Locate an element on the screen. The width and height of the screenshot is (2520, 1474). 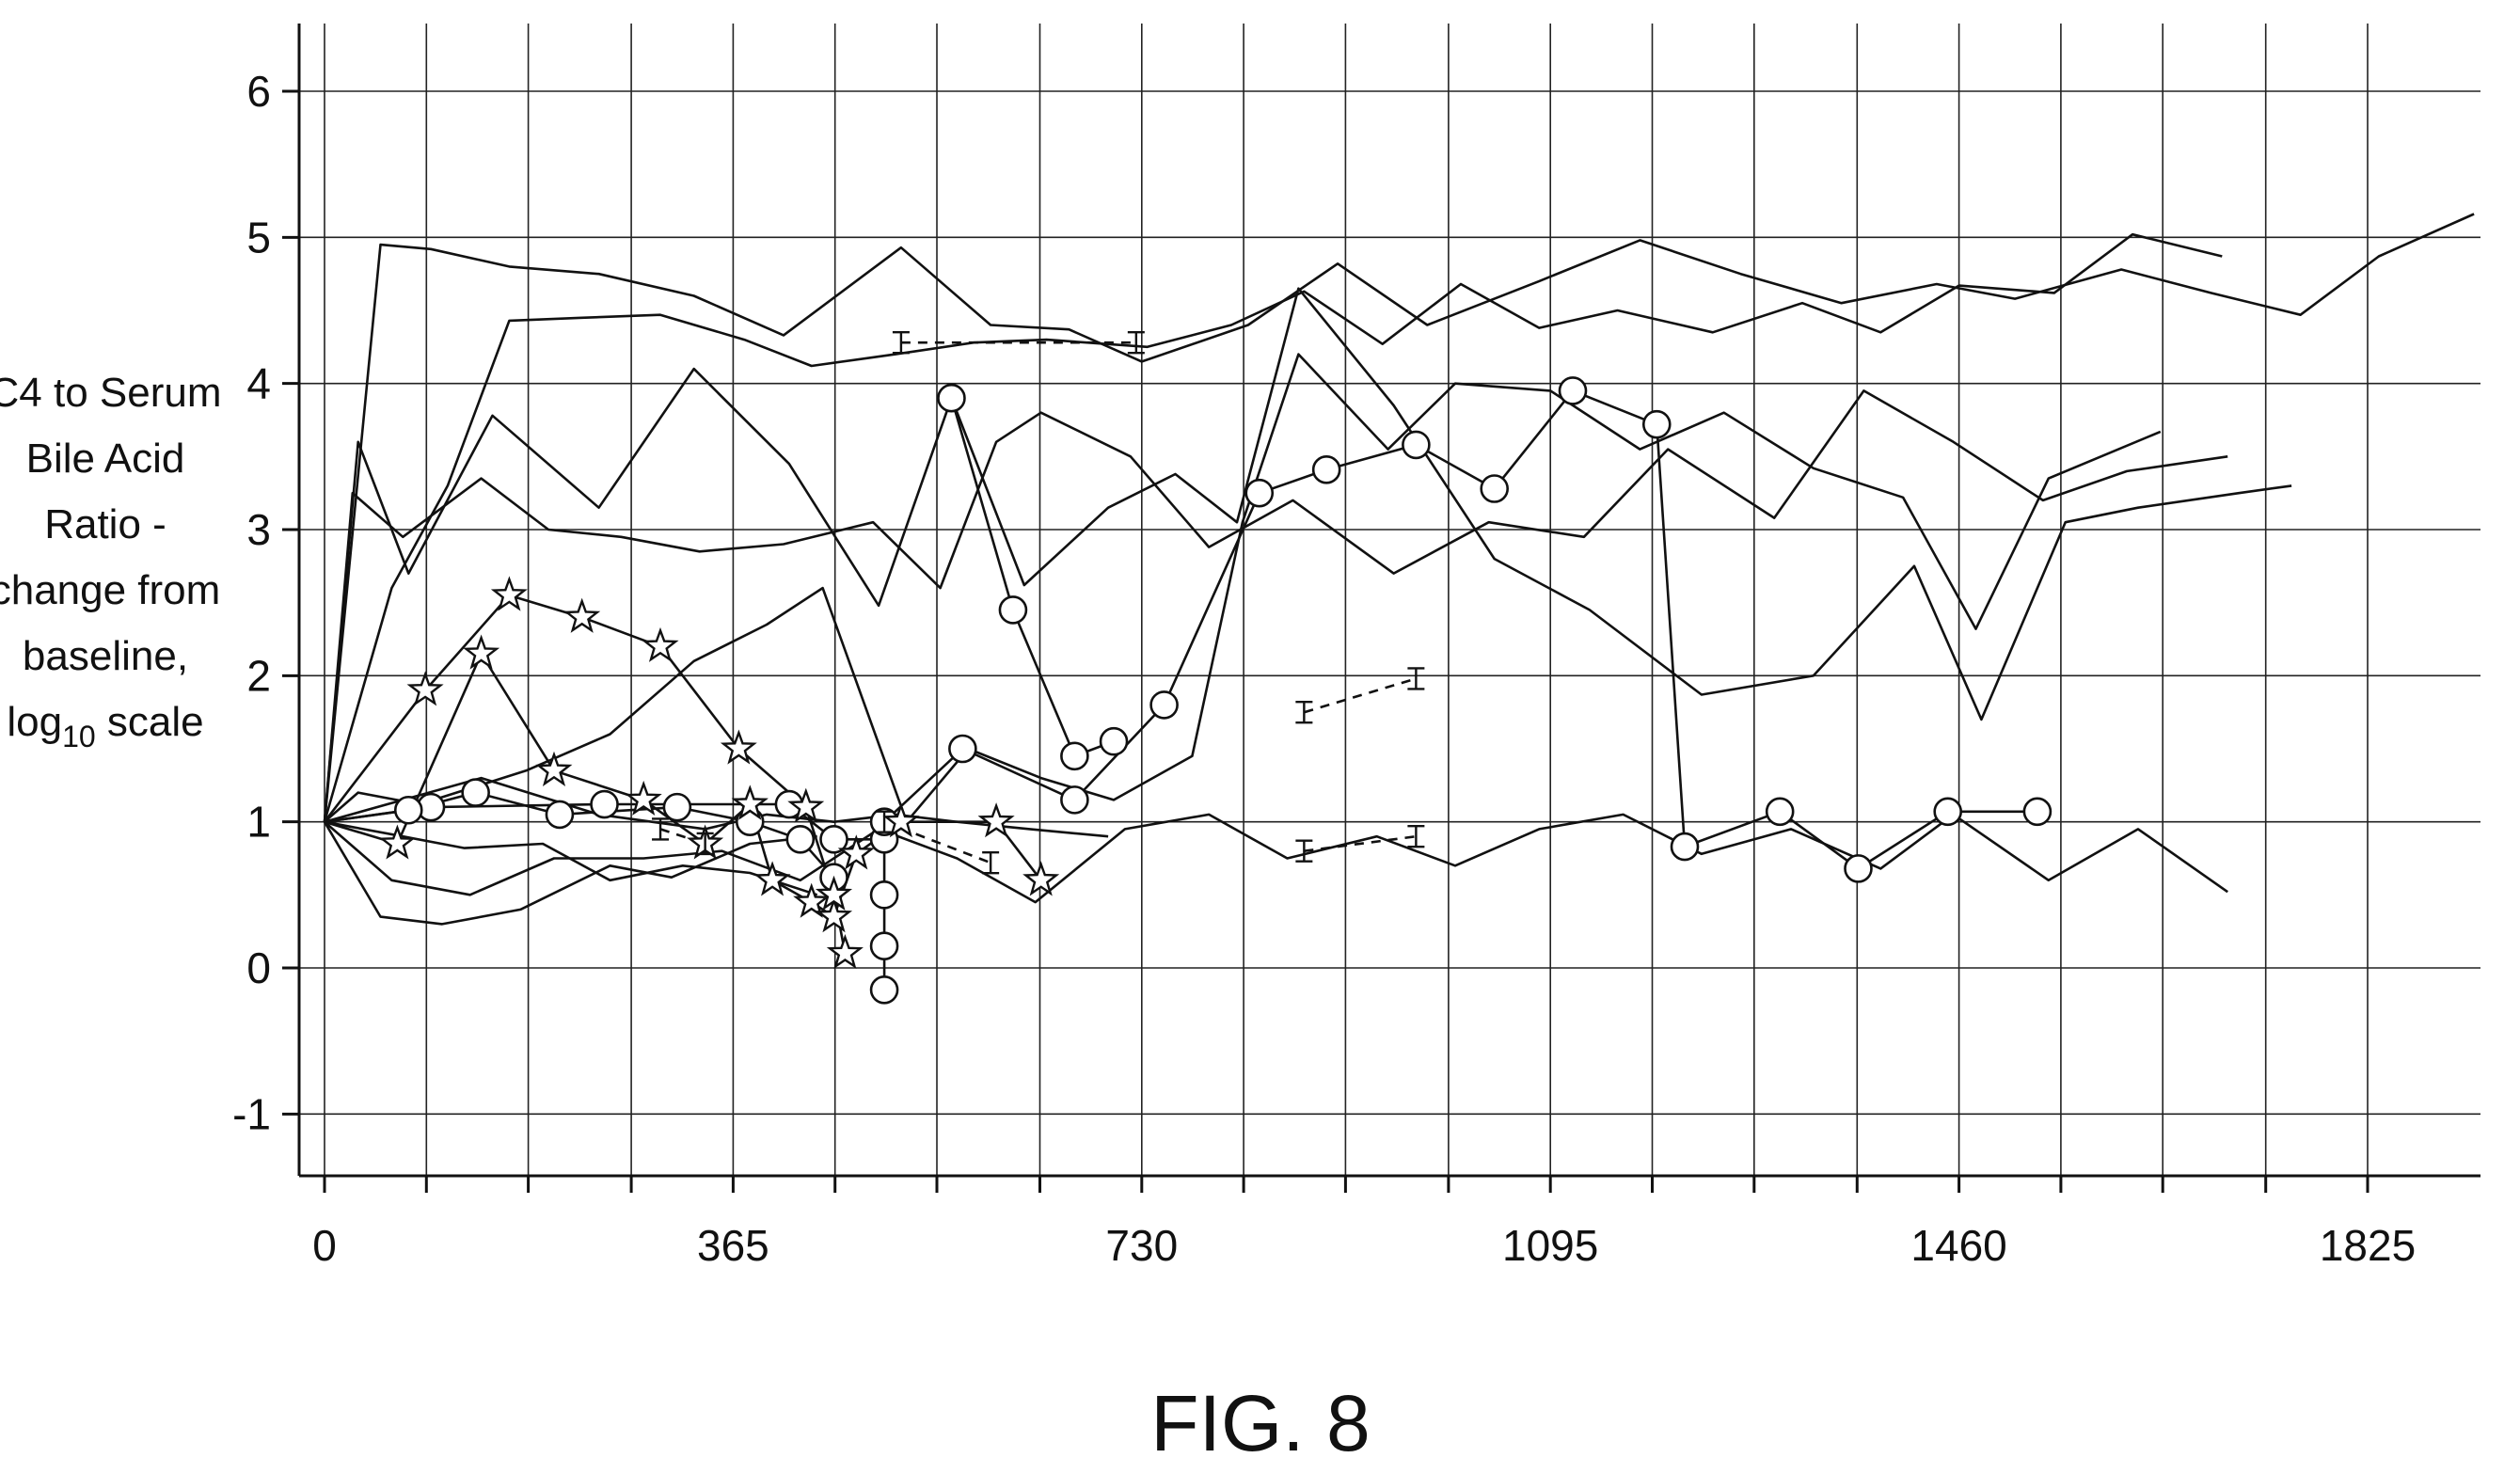
y-axis-label-line-4: change from is located at coordinates (110, 590).